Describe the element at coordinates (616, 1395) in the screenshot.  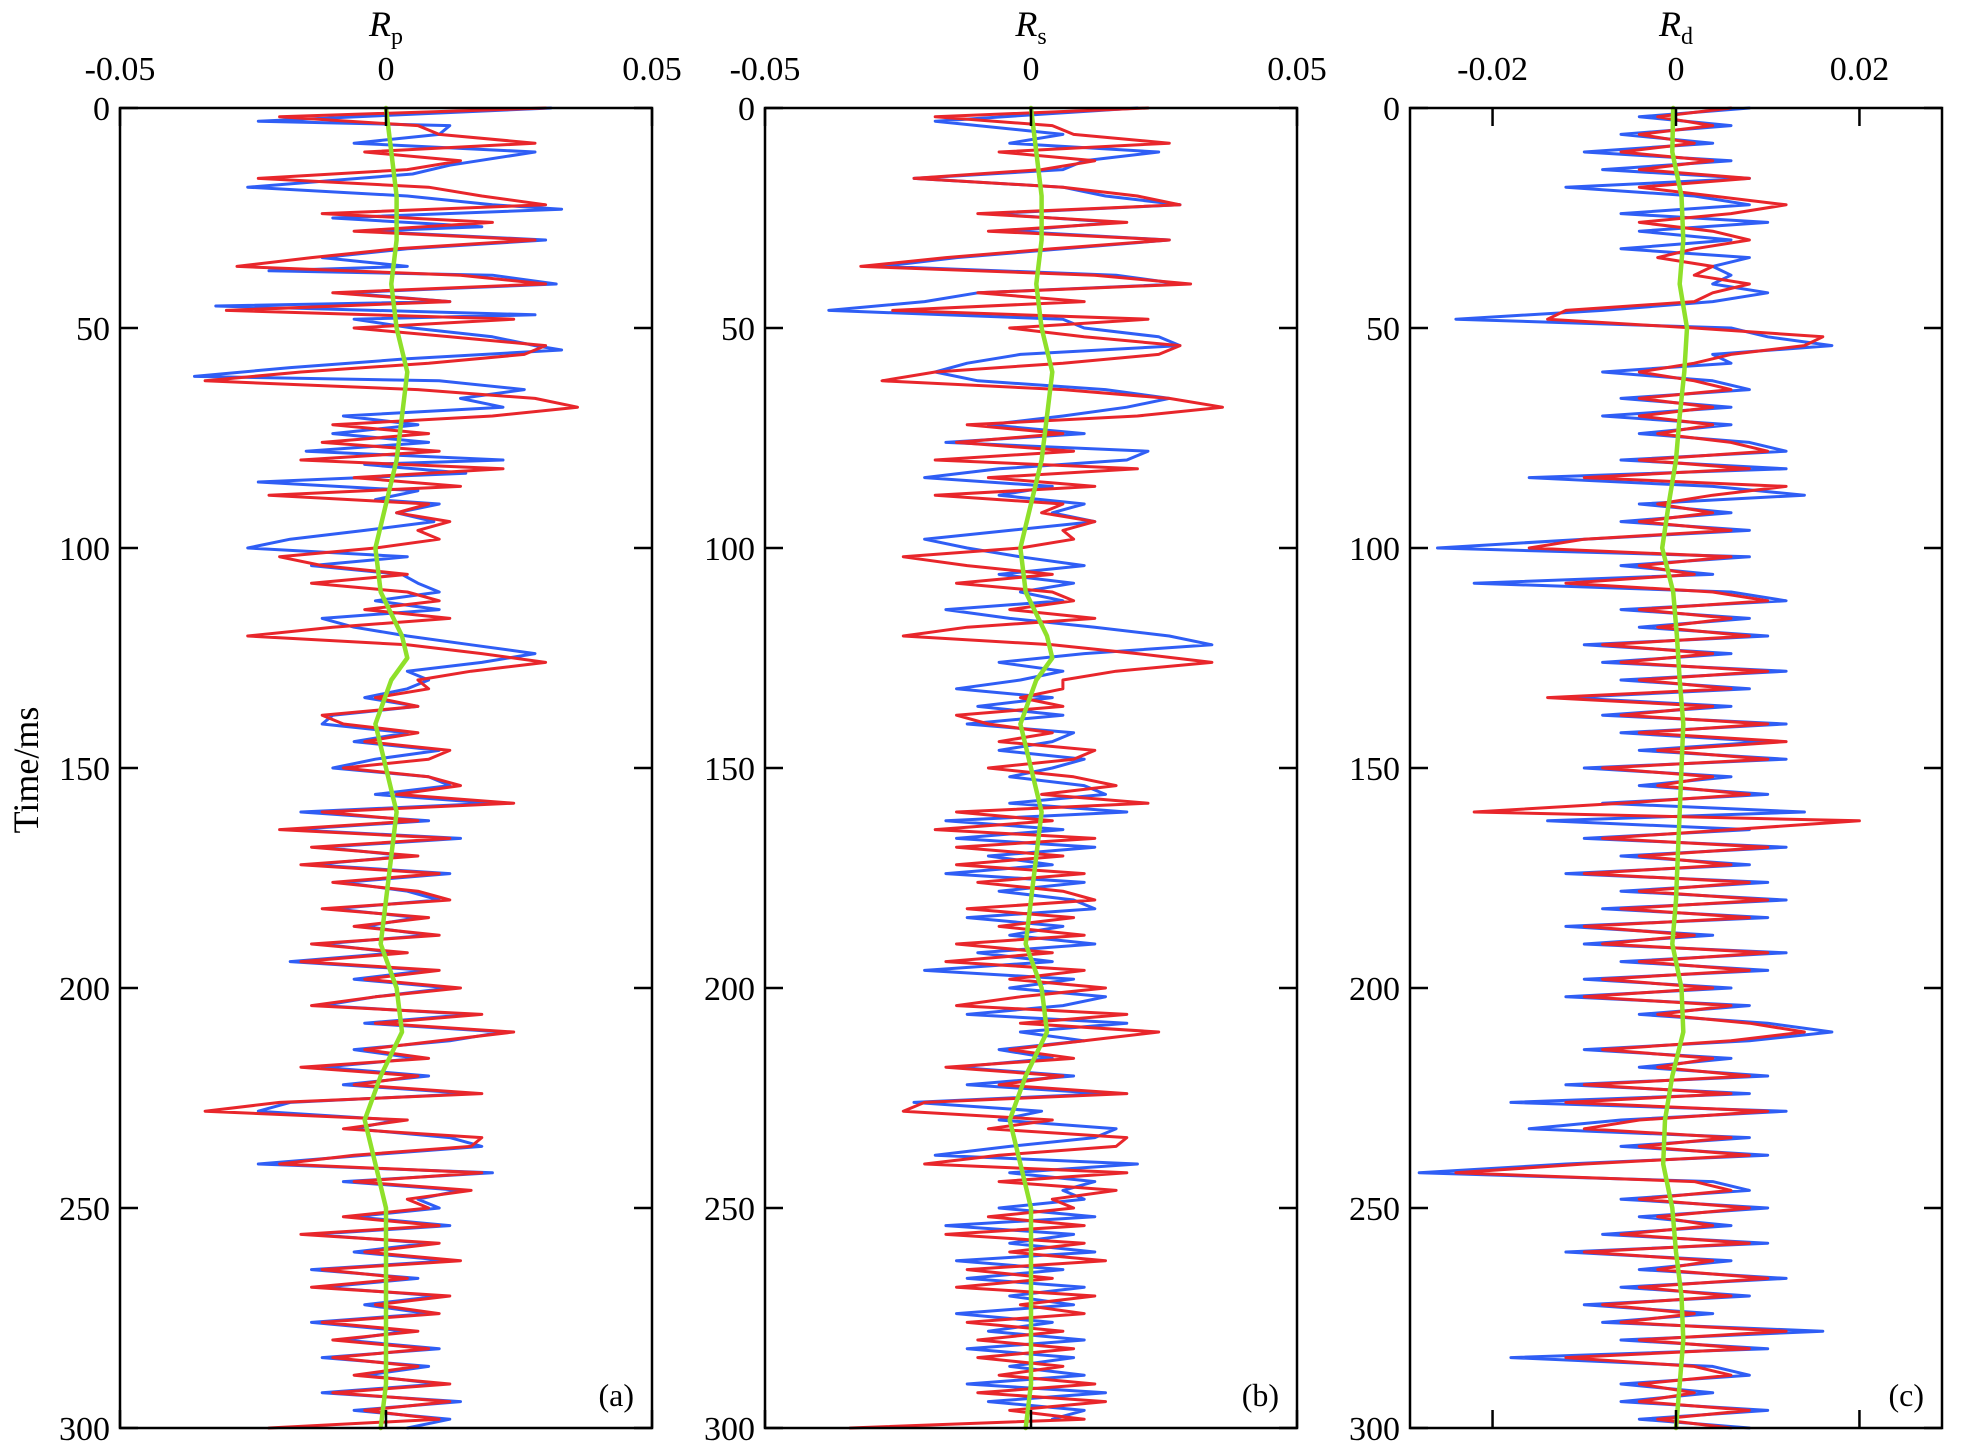
I see `panel-label: (a)` at that location.